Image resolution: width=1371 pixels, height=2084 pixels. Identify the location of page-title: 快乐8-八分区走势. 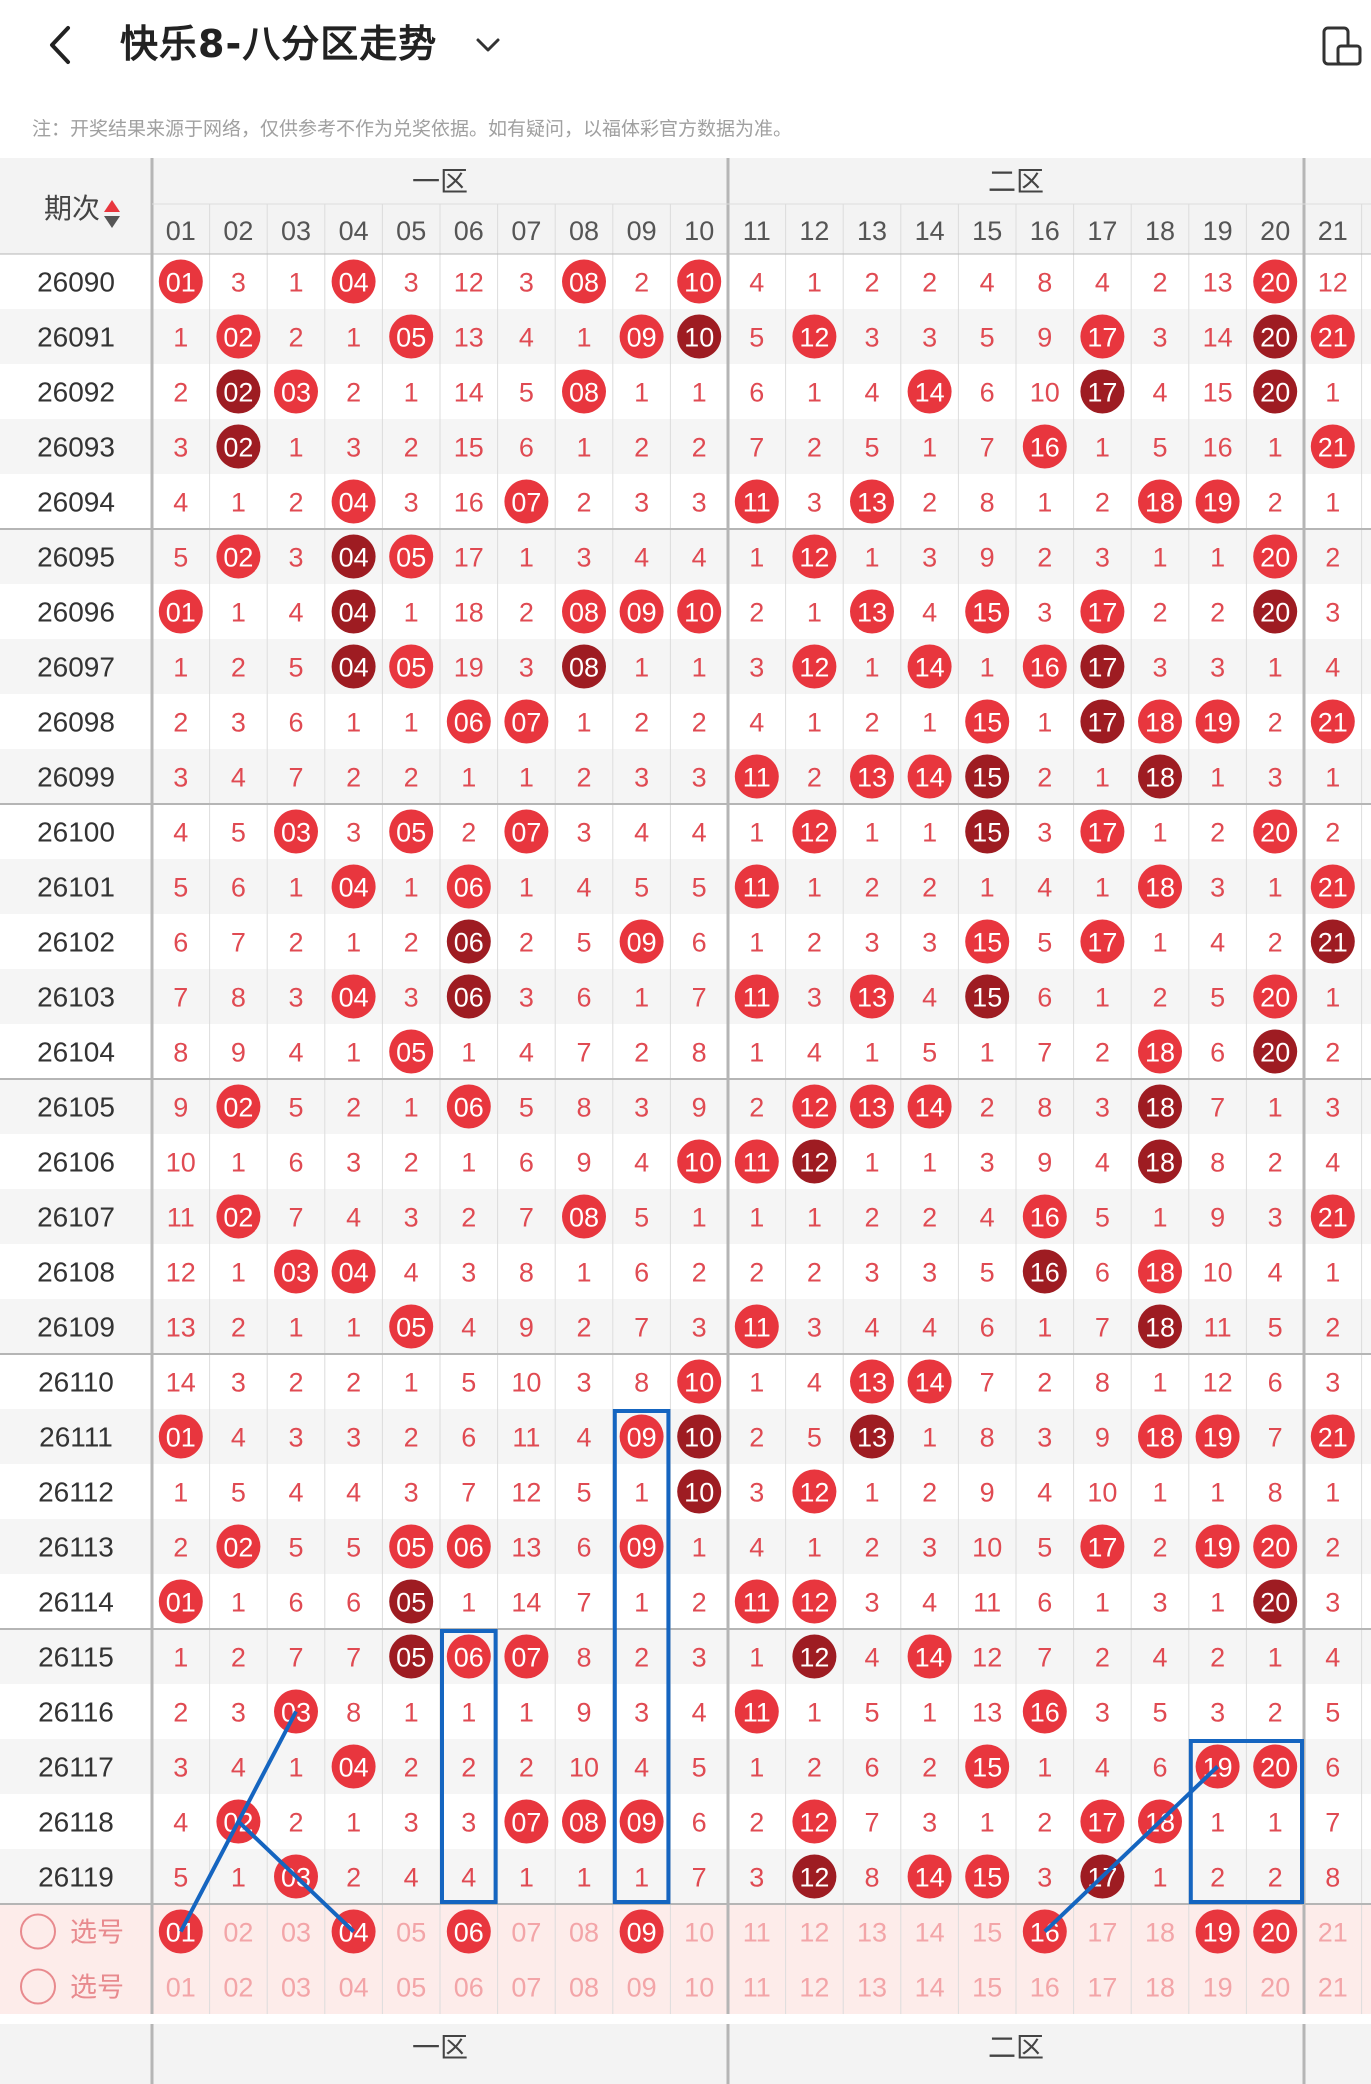
(279, 44).